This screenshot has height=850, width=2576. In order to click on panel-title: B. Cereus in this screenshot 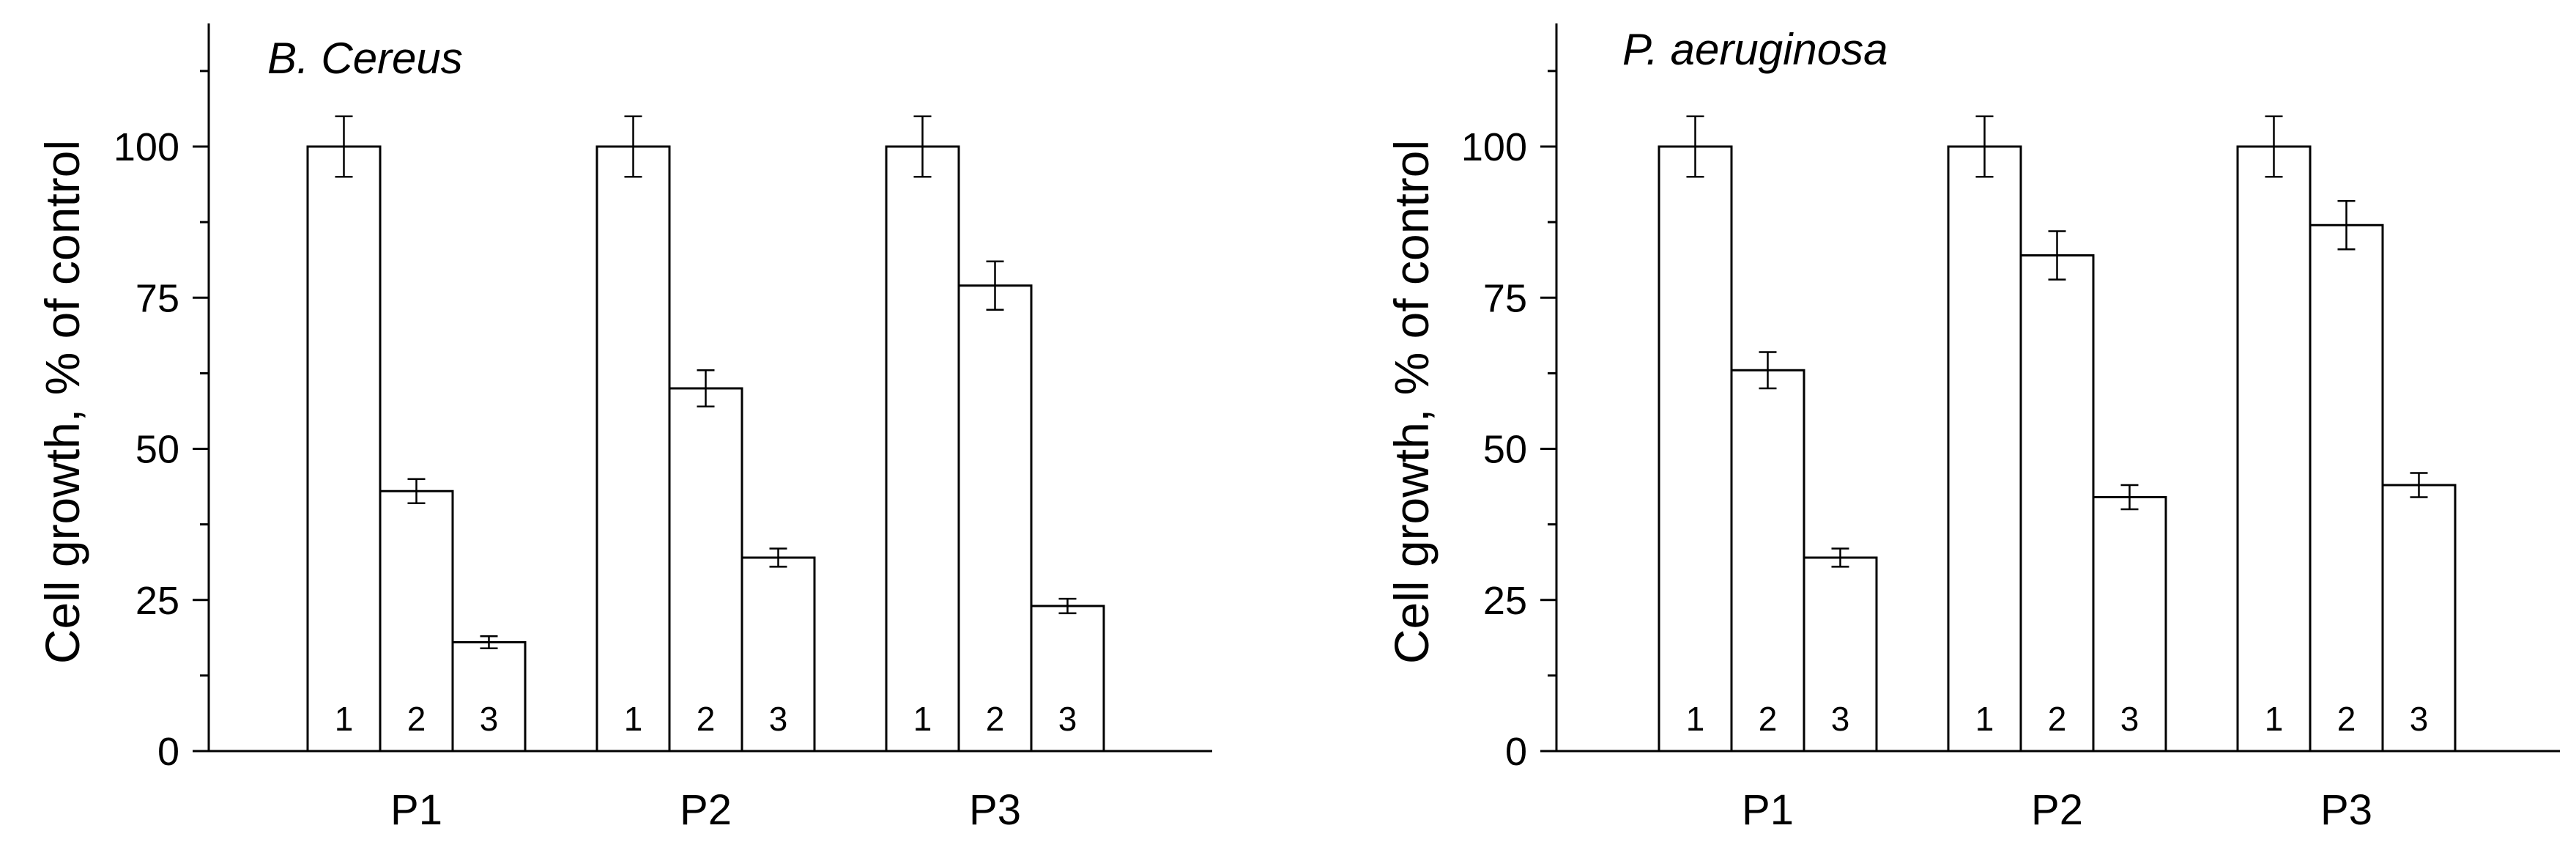, I will do `click(365, 58)`.